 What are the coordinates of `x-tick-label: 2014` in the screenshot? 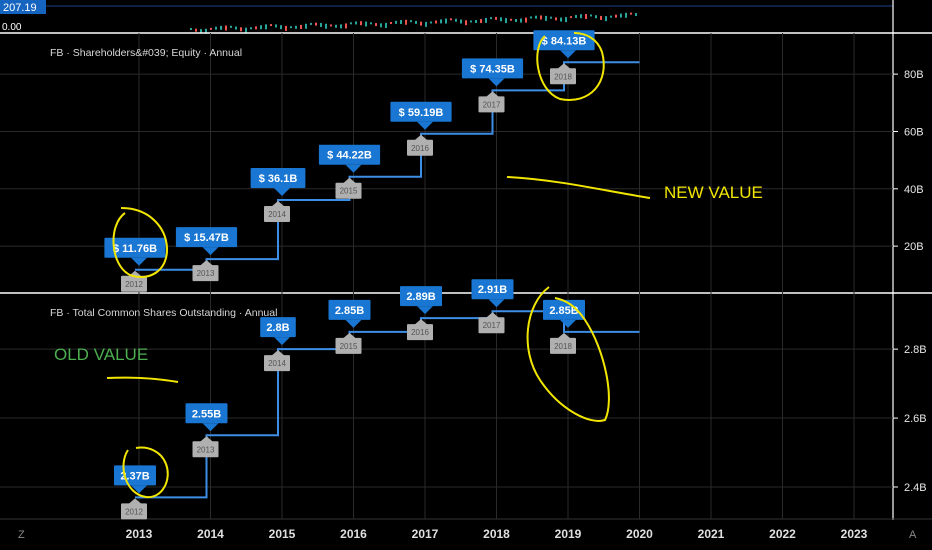 It's located at (210, 534).